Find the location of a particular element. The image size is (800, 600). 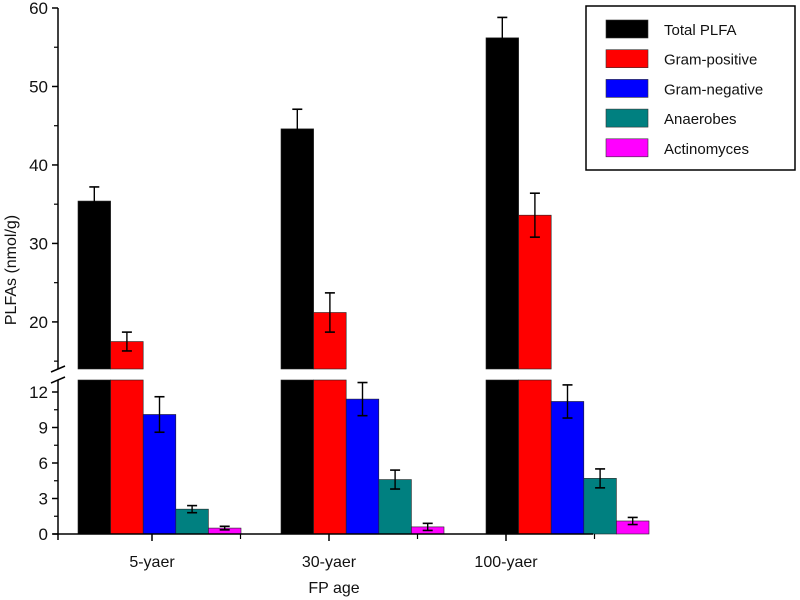

legend-item: Actinomyces is located at coordinates (677, 148).